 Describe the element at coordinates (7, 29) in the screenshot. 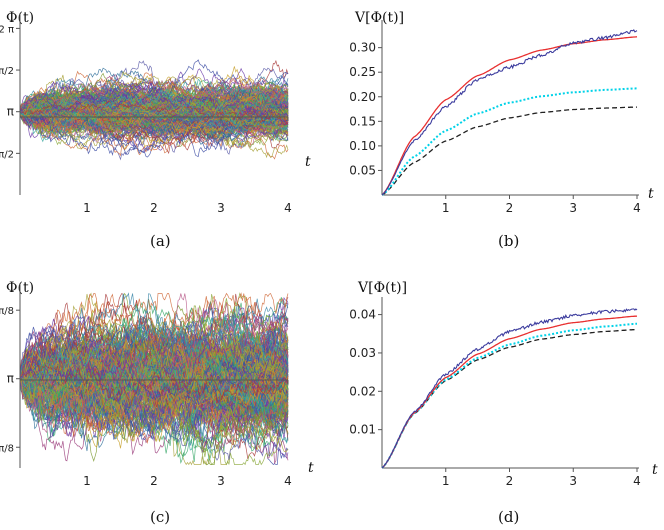

I see `y-tick-label: 2 π` at that location.